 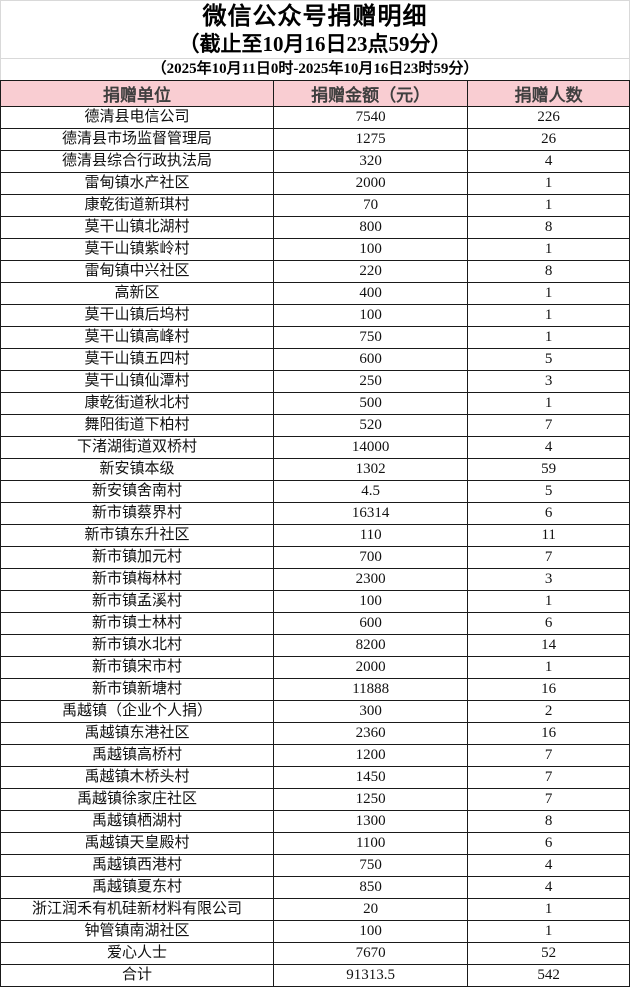 What do you see at coordinates (548, 139) in the screenshot?
I see `count-cell: 26` at bounding box center [548, 139].